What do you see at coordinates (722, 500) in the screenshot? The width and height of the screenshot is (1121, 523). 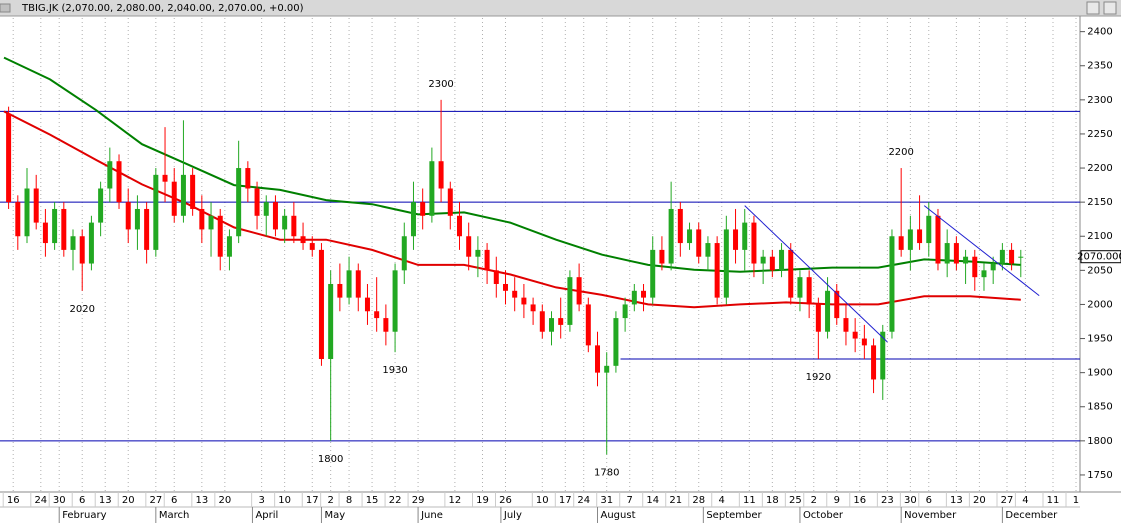 I see `x-tick-label: 4` at bounding box center [722, 500].